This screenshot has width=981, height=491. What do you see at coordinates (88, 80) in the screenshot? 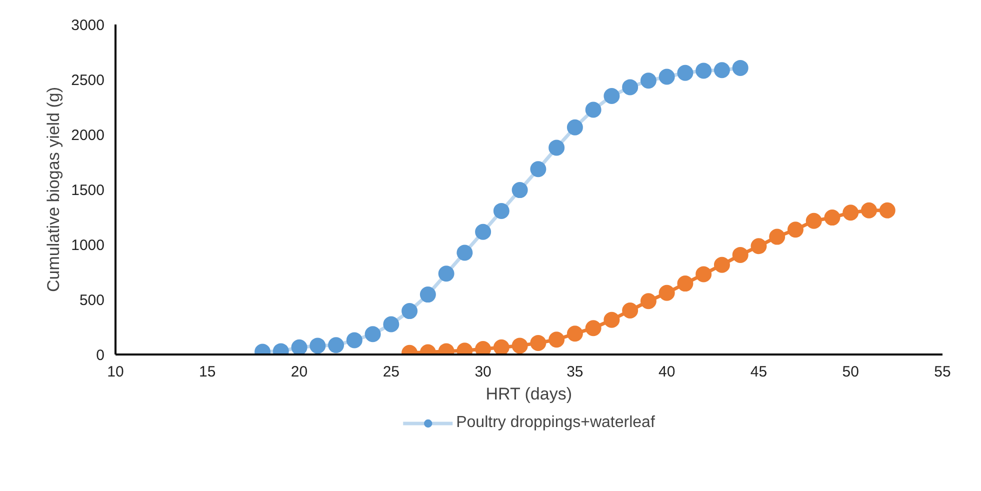
I see `y-tick-label: 2500` at bounding box center [88, 80].